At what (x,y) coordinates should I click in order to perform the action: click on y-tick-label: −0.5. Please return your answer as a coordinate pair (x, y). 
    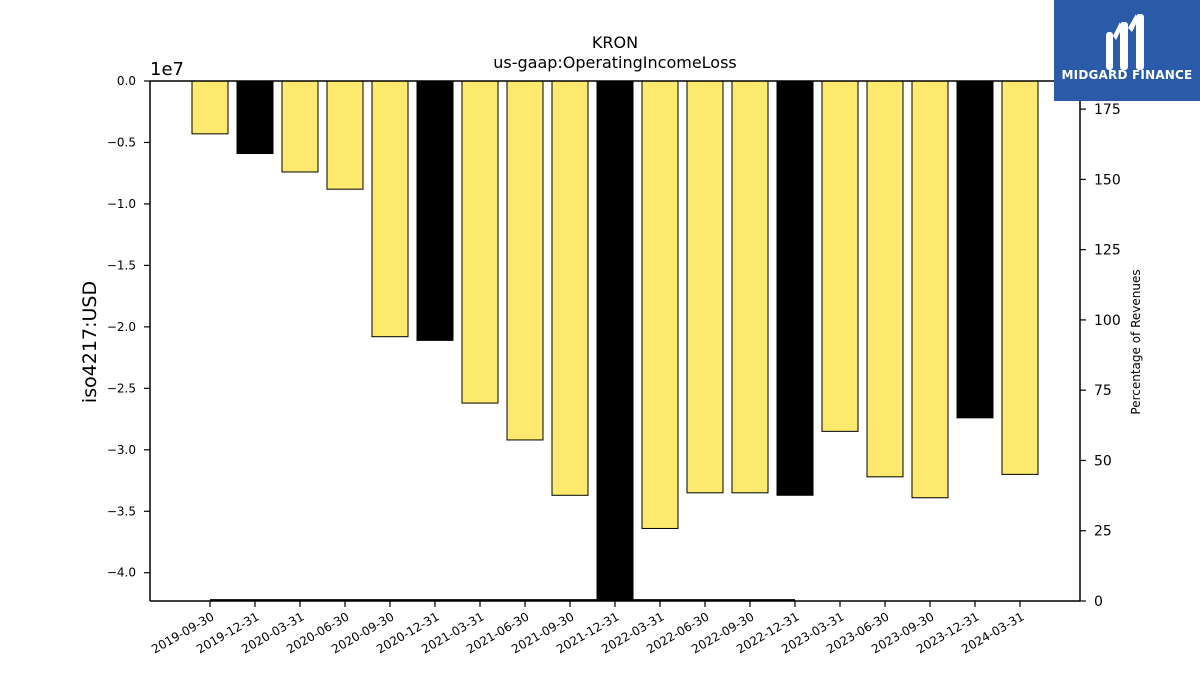
    Looking at the image, I should click on (121, 142).